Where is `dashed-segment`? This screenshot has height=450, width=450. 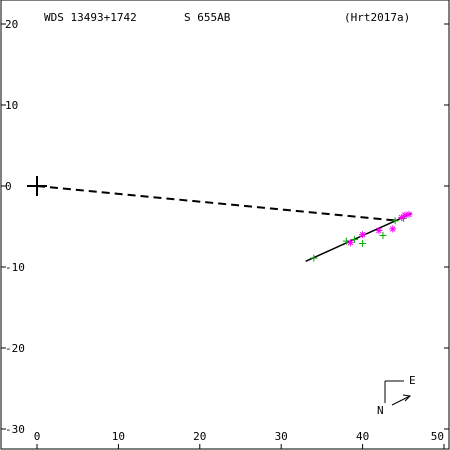
dashed-segment is located at coordinates (218, 203).